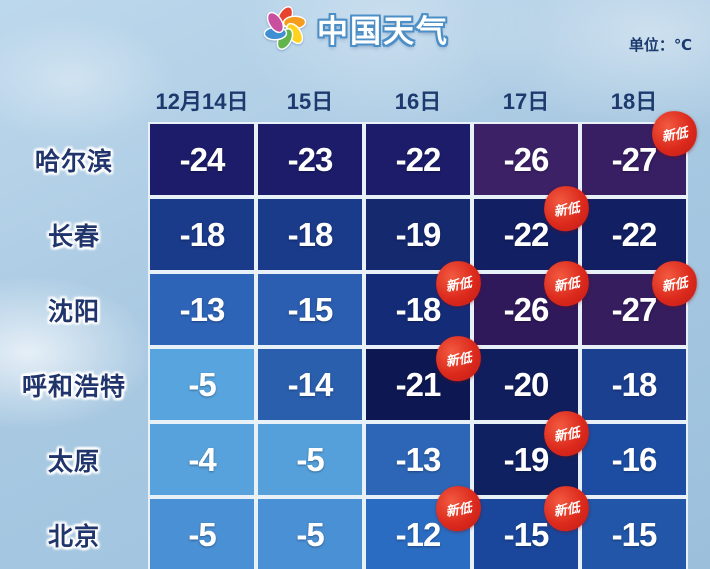  What do you see at coordinates (73, 161) in the screenshot?
I see `city-label-harbin: 哈尔滨` at bounding box center [73, 161].